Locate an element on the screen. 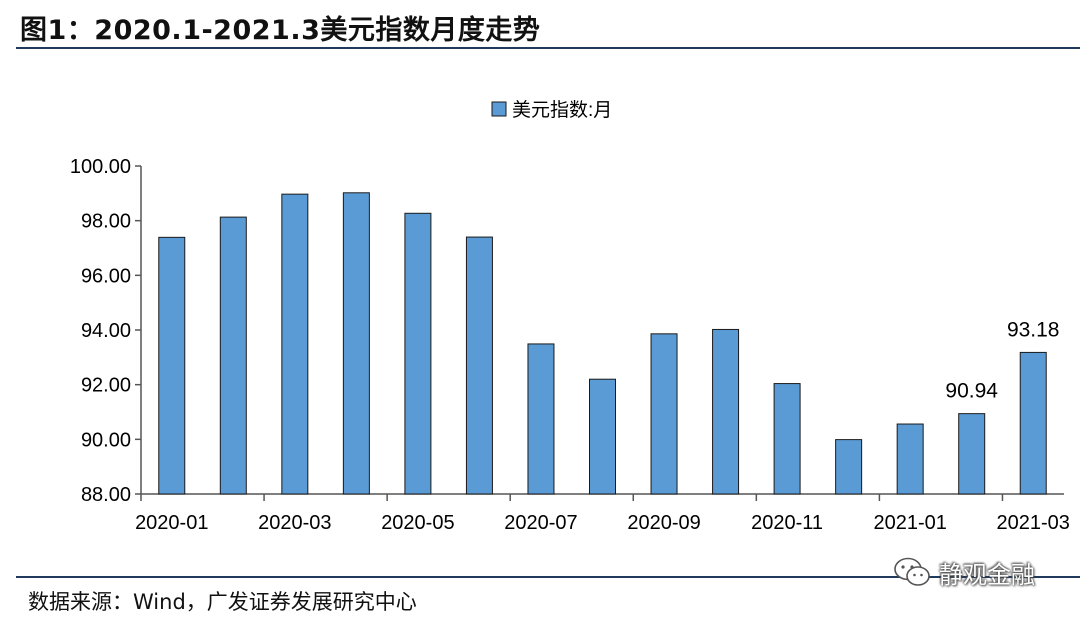 The image size is (1080, 621). legend-swatch is located at coordinates (499, 109).